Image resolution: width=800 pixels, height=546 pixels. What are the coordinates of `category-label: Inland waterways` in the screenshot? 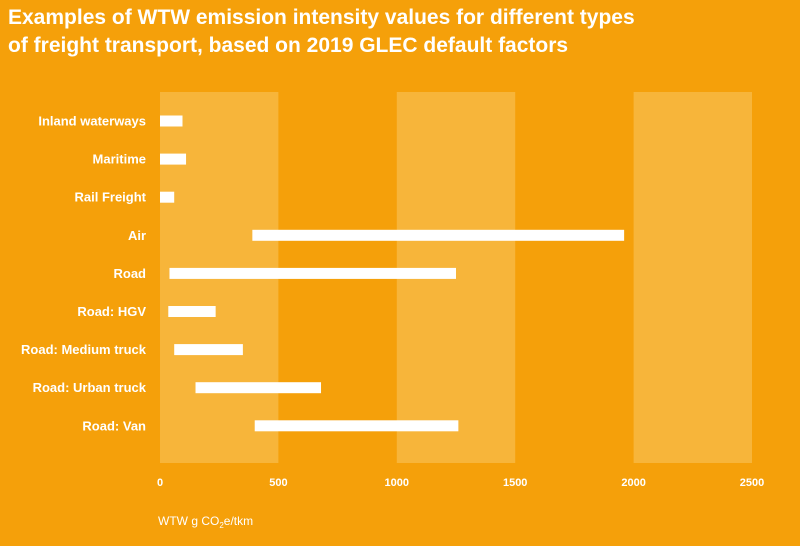 It's located at (92, 121).